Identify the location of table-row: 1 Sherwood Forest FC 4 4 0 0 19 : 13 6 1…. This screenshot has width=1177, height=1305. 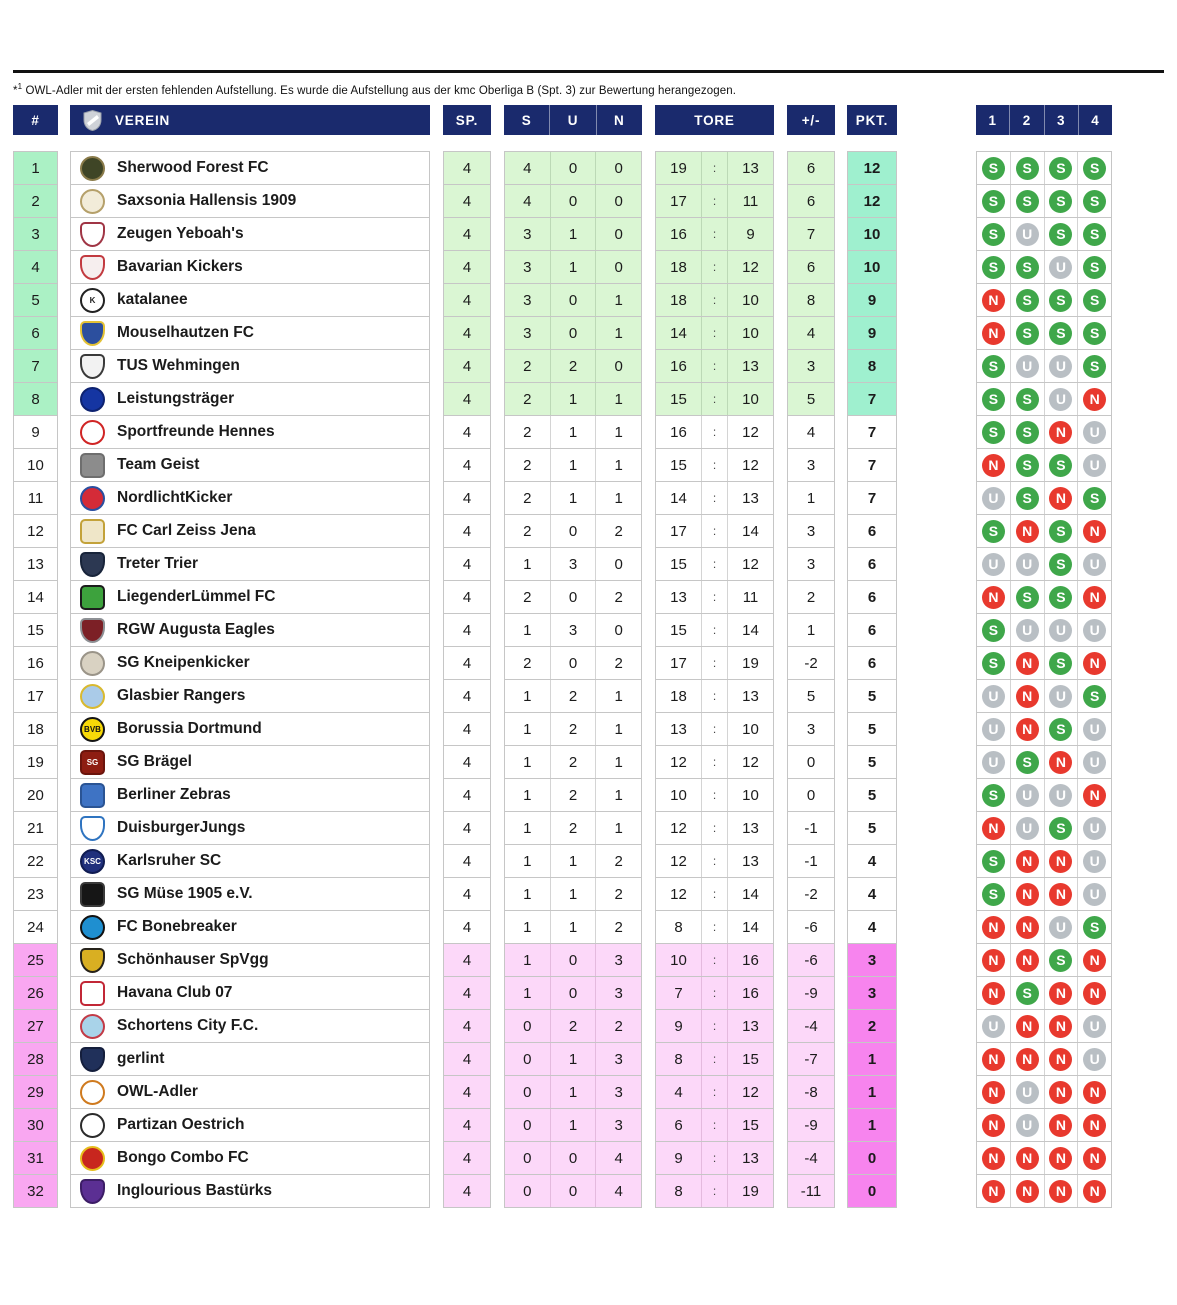
(562, 168).